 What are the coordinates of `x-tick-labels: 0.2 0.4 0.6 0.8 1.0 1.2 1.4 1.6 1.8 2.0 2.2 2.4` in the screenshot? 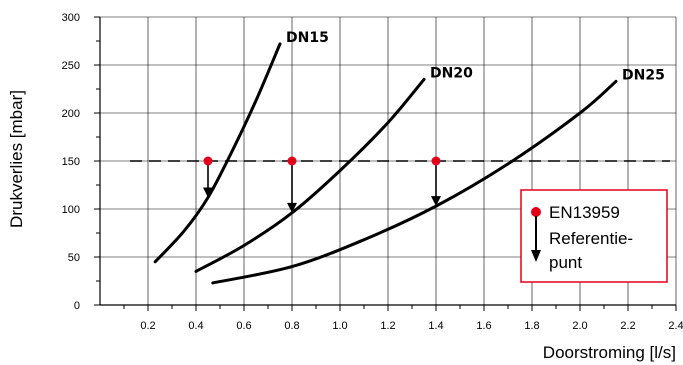 It's located at (411, 326).